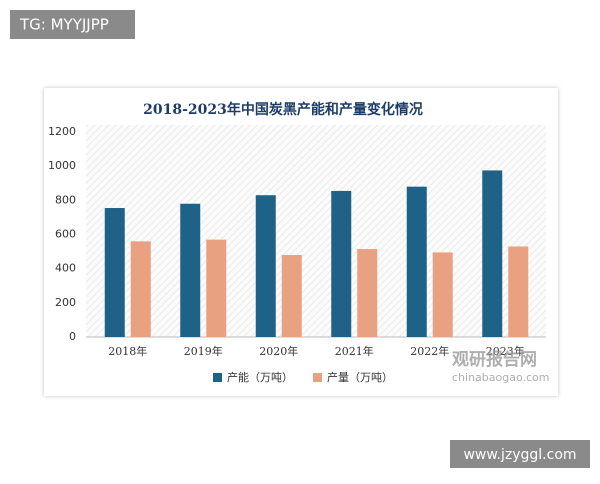 The width and height of the screenshot is (600, 484). Describe the element at coordinates (278, 351) in the screenshot. I see `x-tick-label: 2020年` at that location.